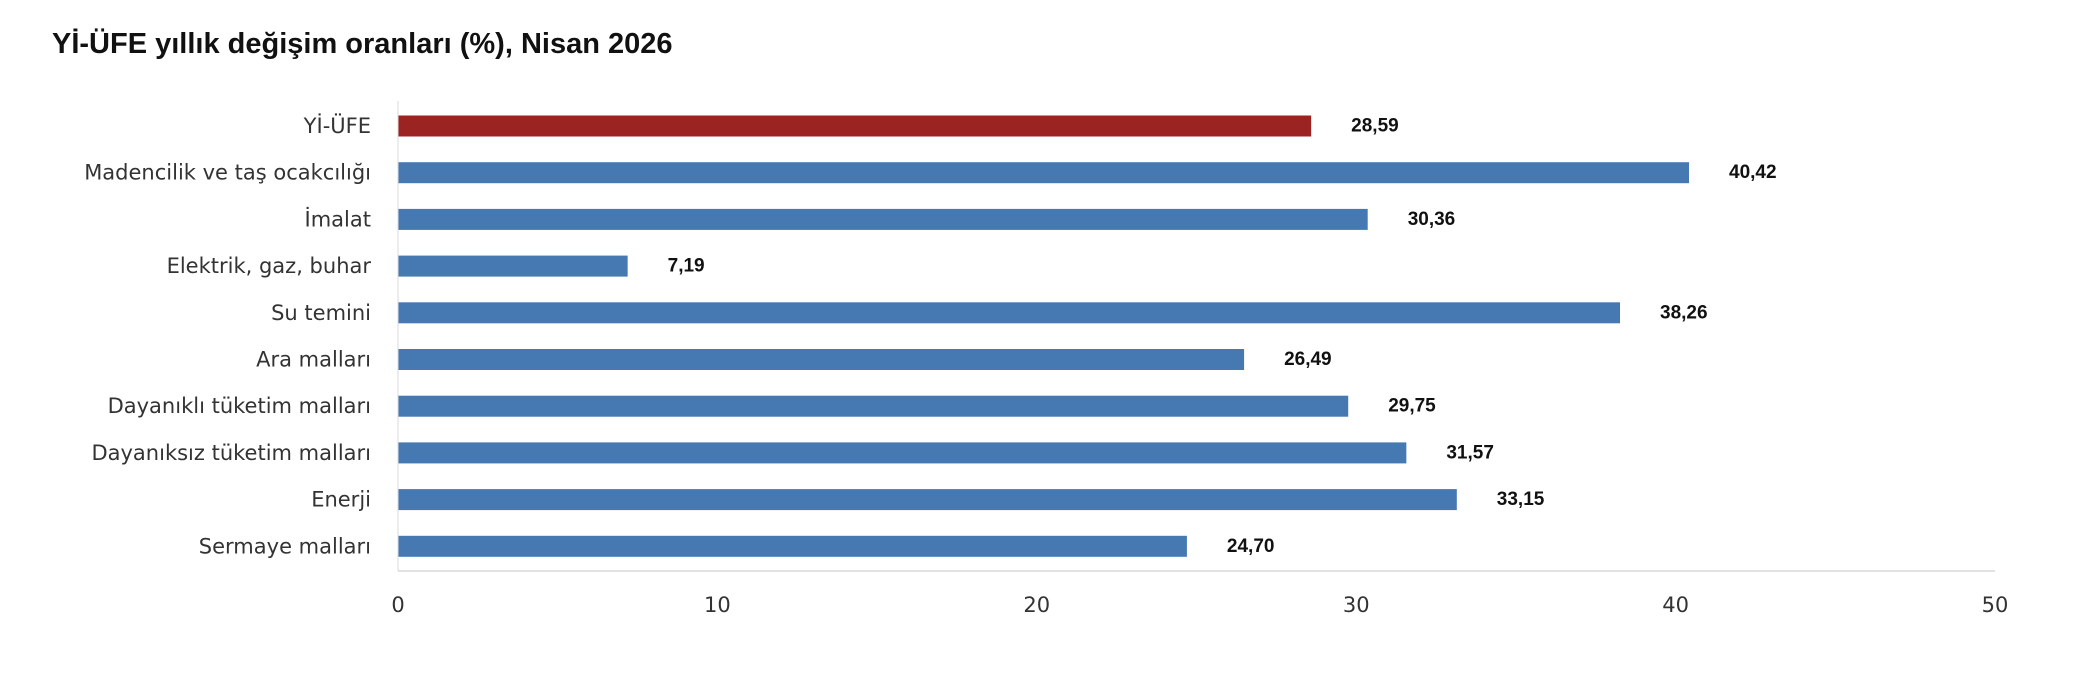 Image resolution: width=2078 pixels, height=676 pixels. I want to click on category-label-2: İmalat, so click(338, 218).